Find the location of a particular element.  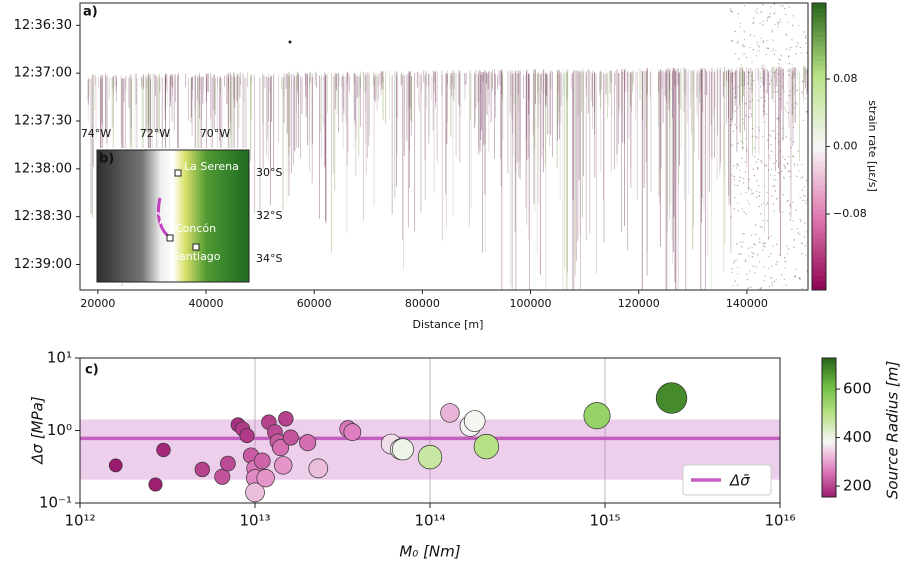

x-axis-label: Distance [m] is located at coordinates (448, 324).